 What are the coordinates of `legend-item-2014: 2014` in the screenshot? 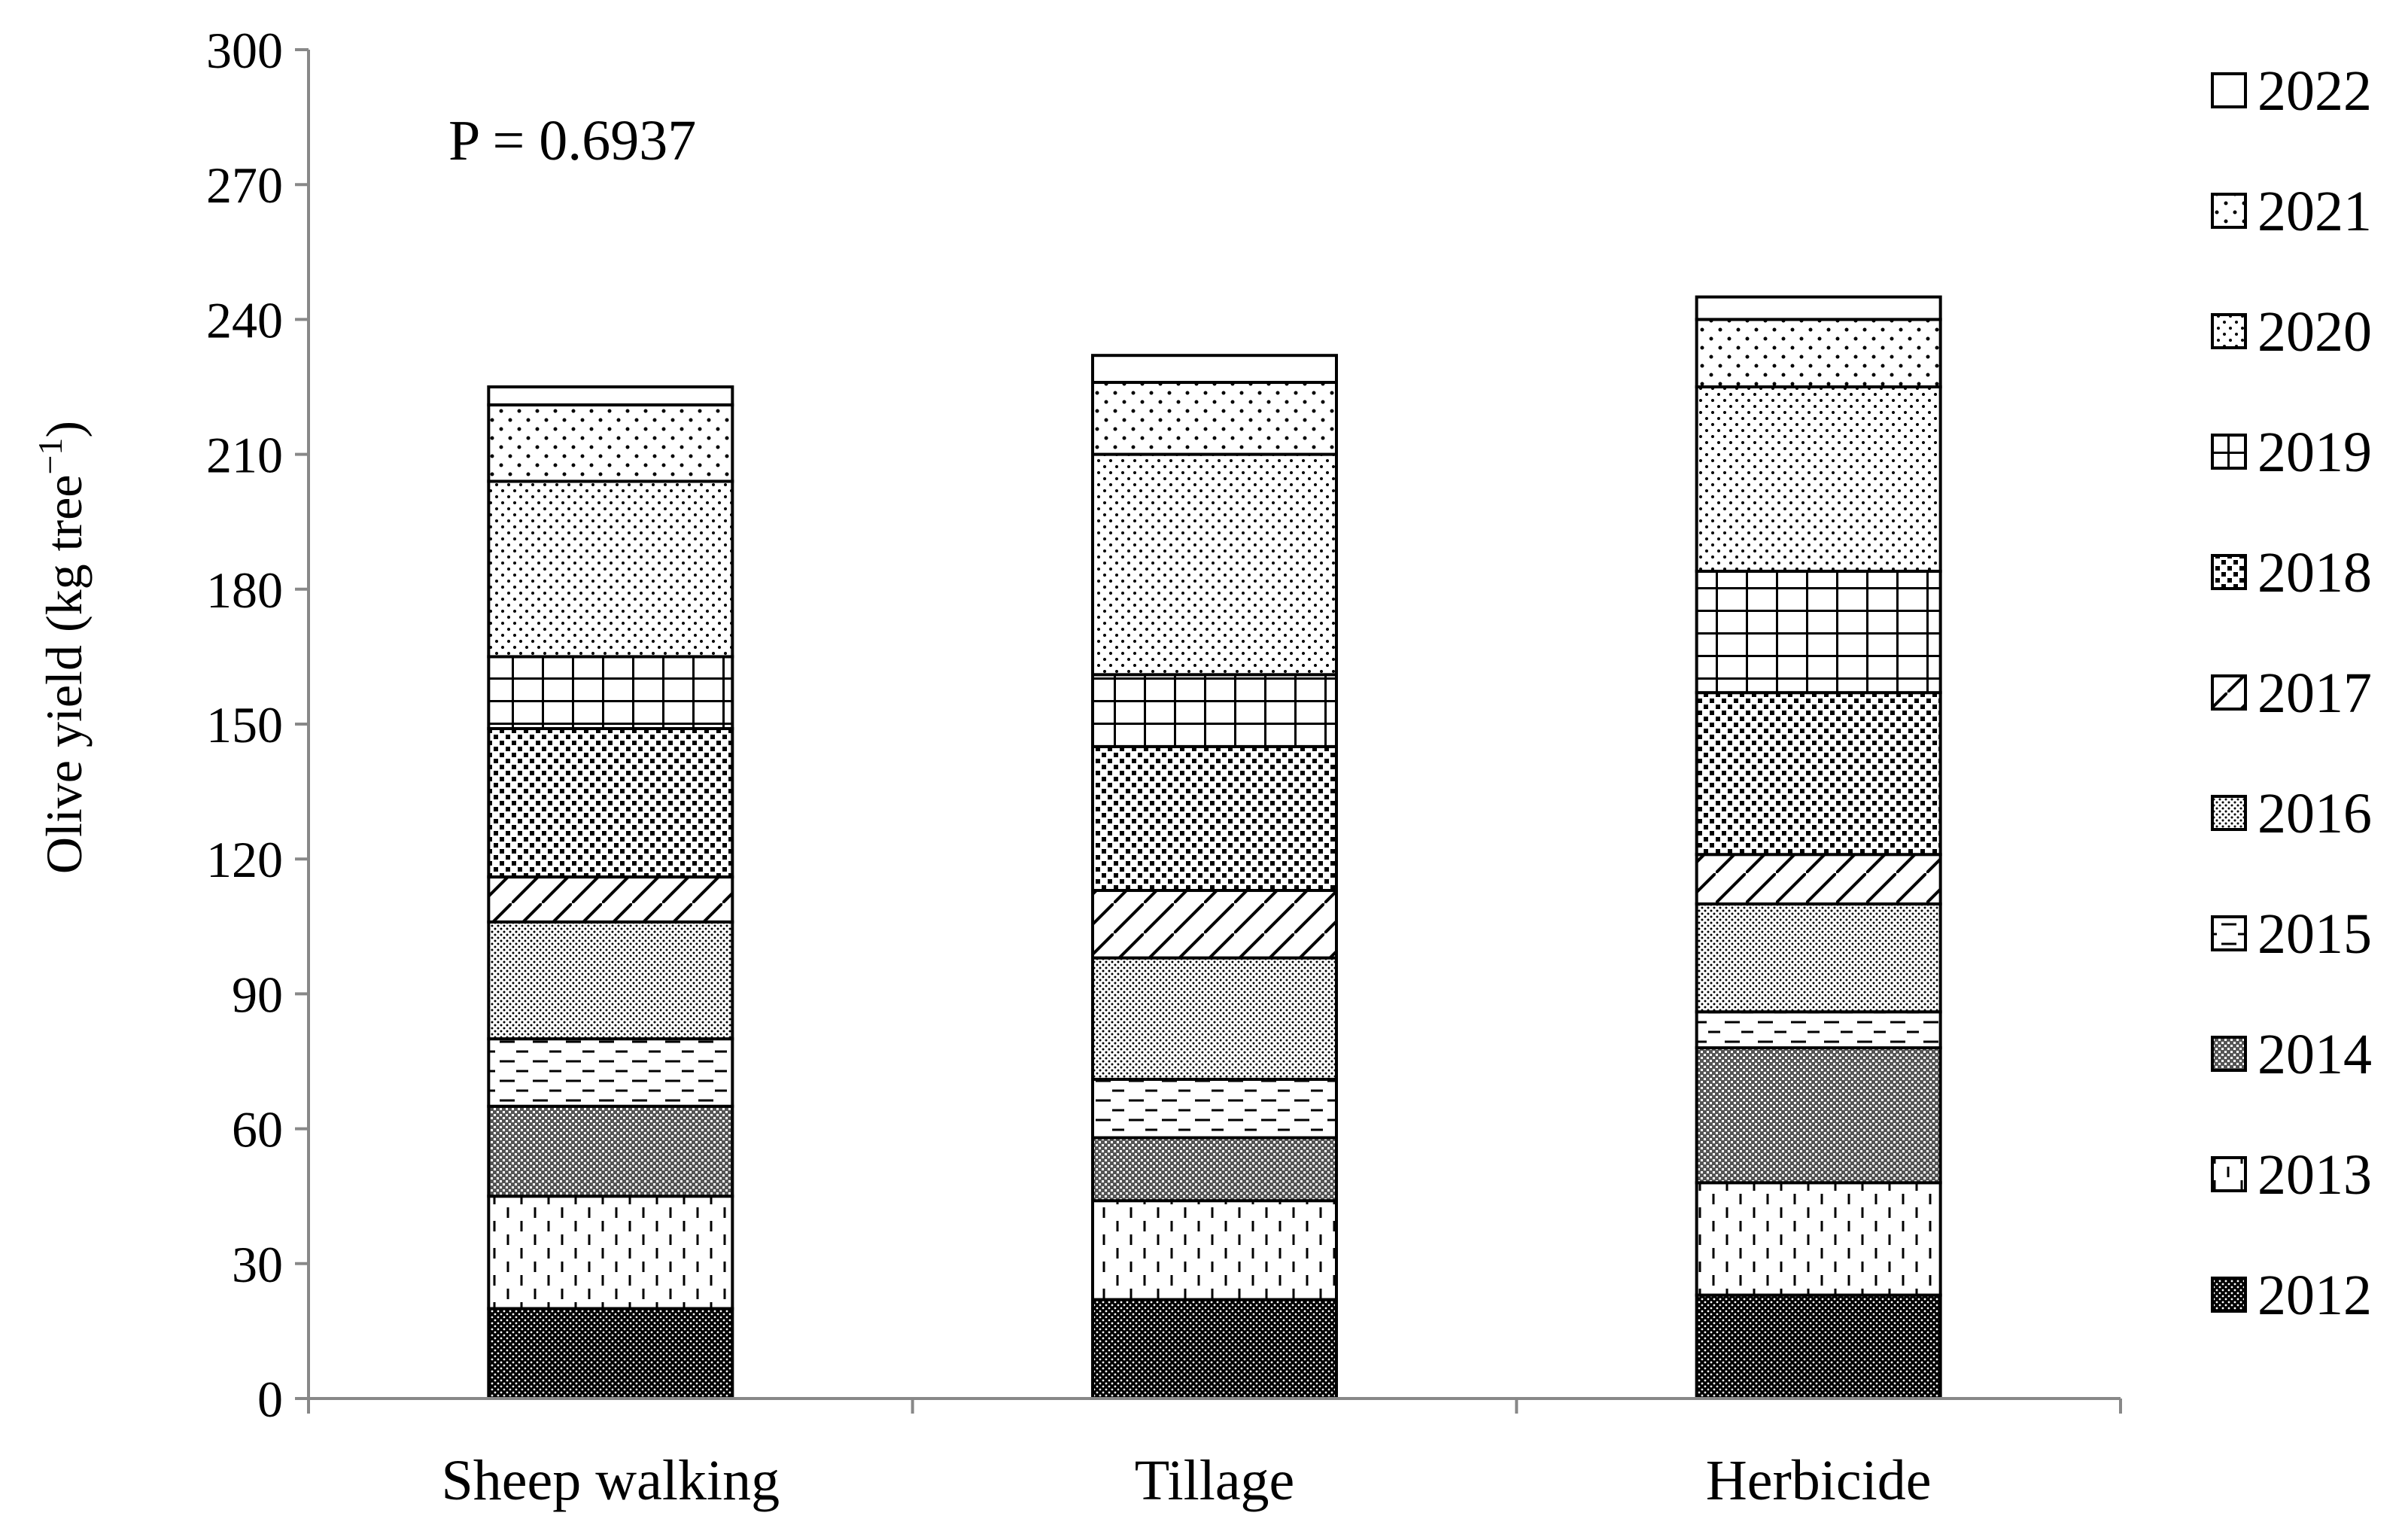 It's located at (2291, 1054).